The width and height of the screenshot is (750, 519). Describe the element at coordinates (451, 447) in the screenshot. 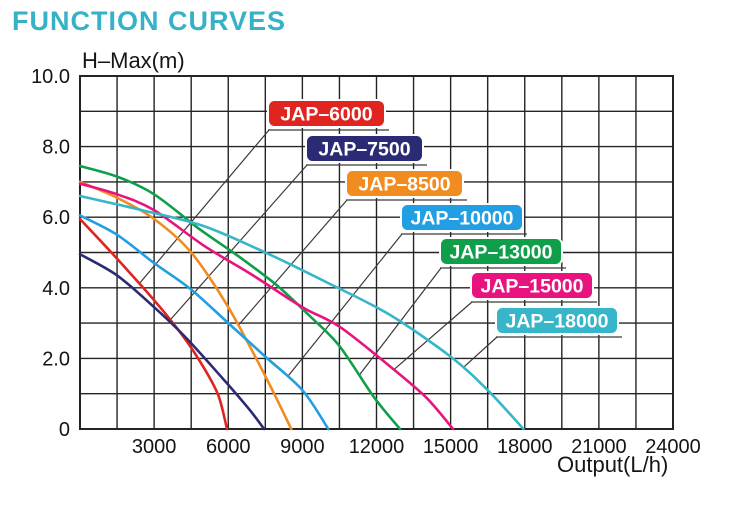

I see `x-tick-label: 15000` at that location.